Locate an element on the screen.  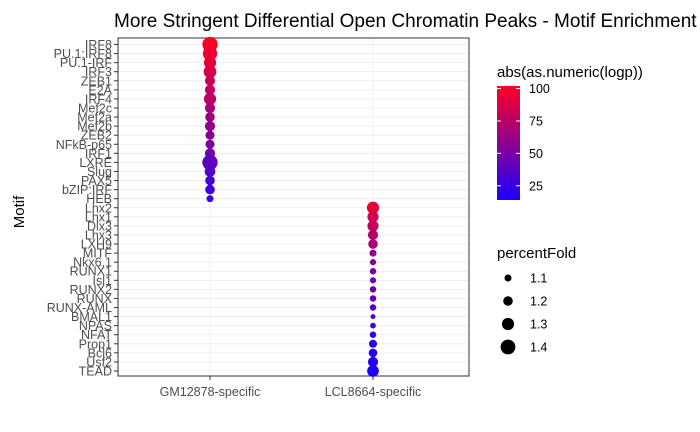
size-legend-label: 1.1 is located at coordinates (538, 279).